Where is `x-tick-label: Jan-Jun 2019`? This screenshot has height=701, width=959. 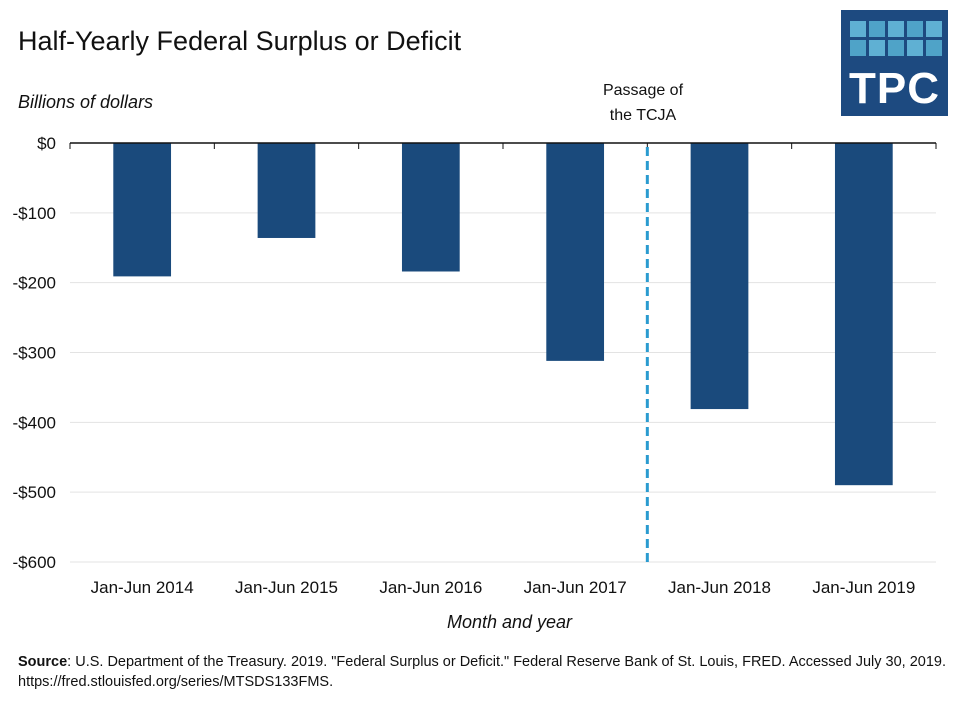
x-tick-label: Jan-Jun 2019 is located at coordinates (863, 587).